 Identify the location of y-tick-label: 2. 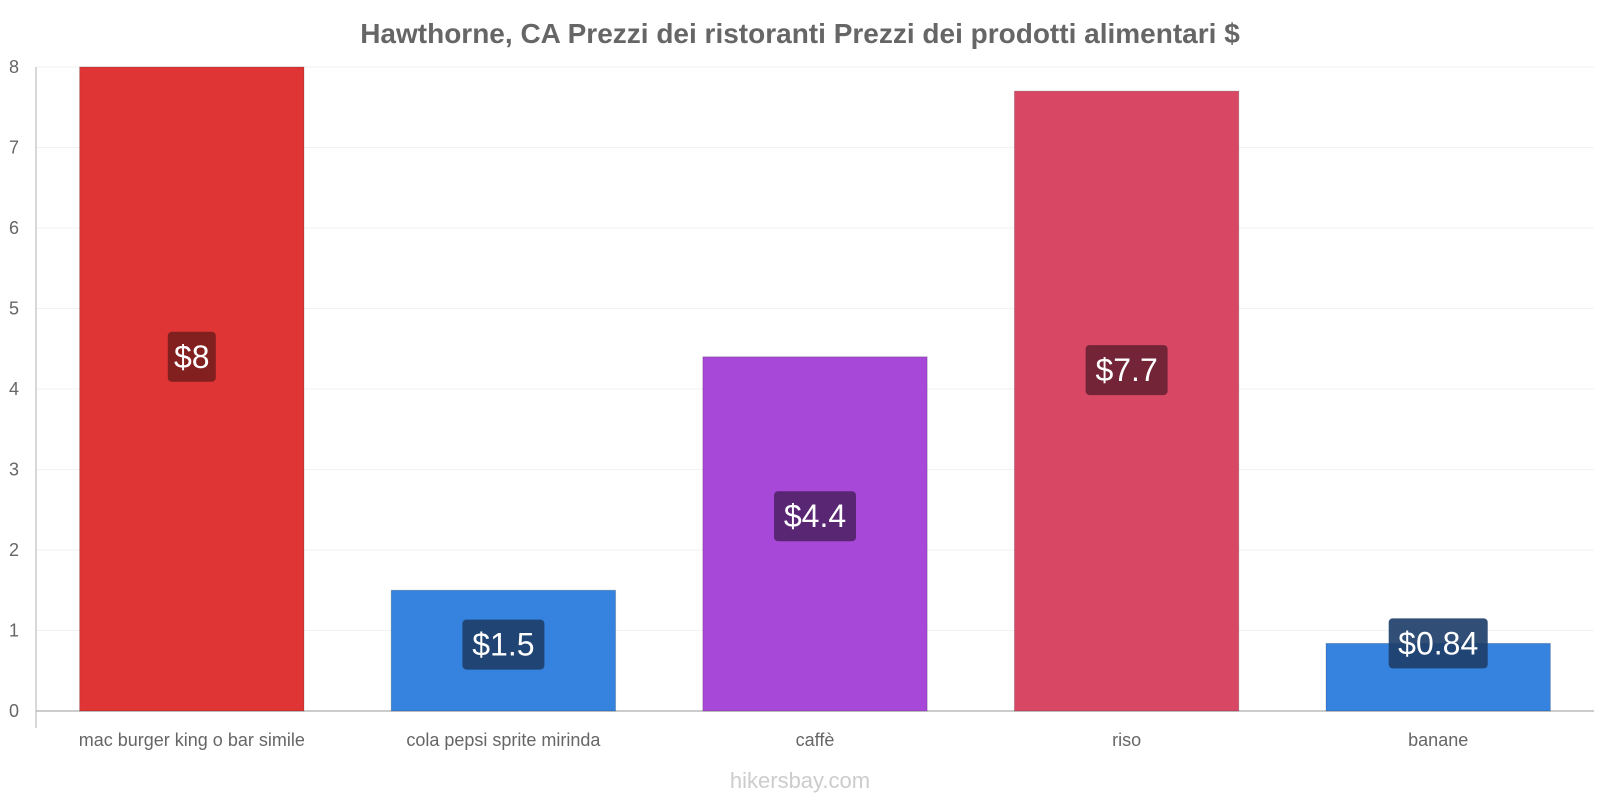
(14, 550).